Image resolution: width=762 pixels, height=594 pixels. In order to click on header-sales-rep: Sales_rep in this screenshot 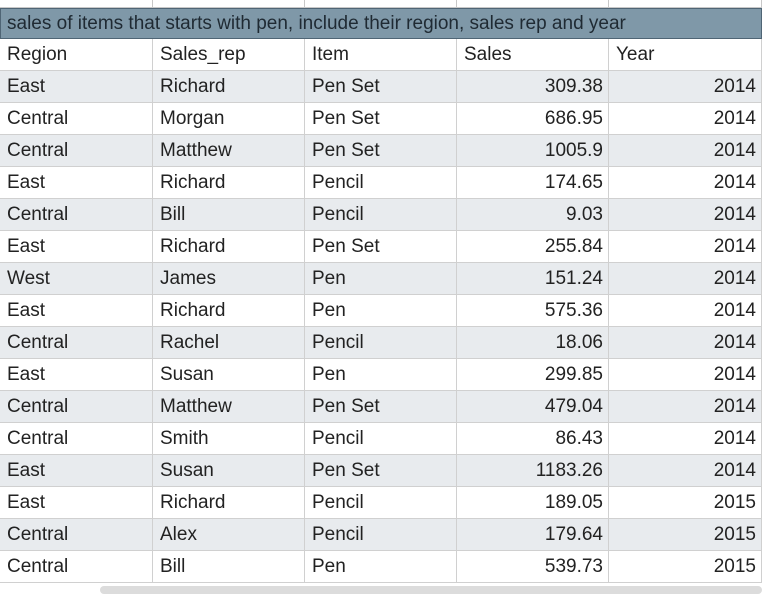, I will do `click(229, 55)`.